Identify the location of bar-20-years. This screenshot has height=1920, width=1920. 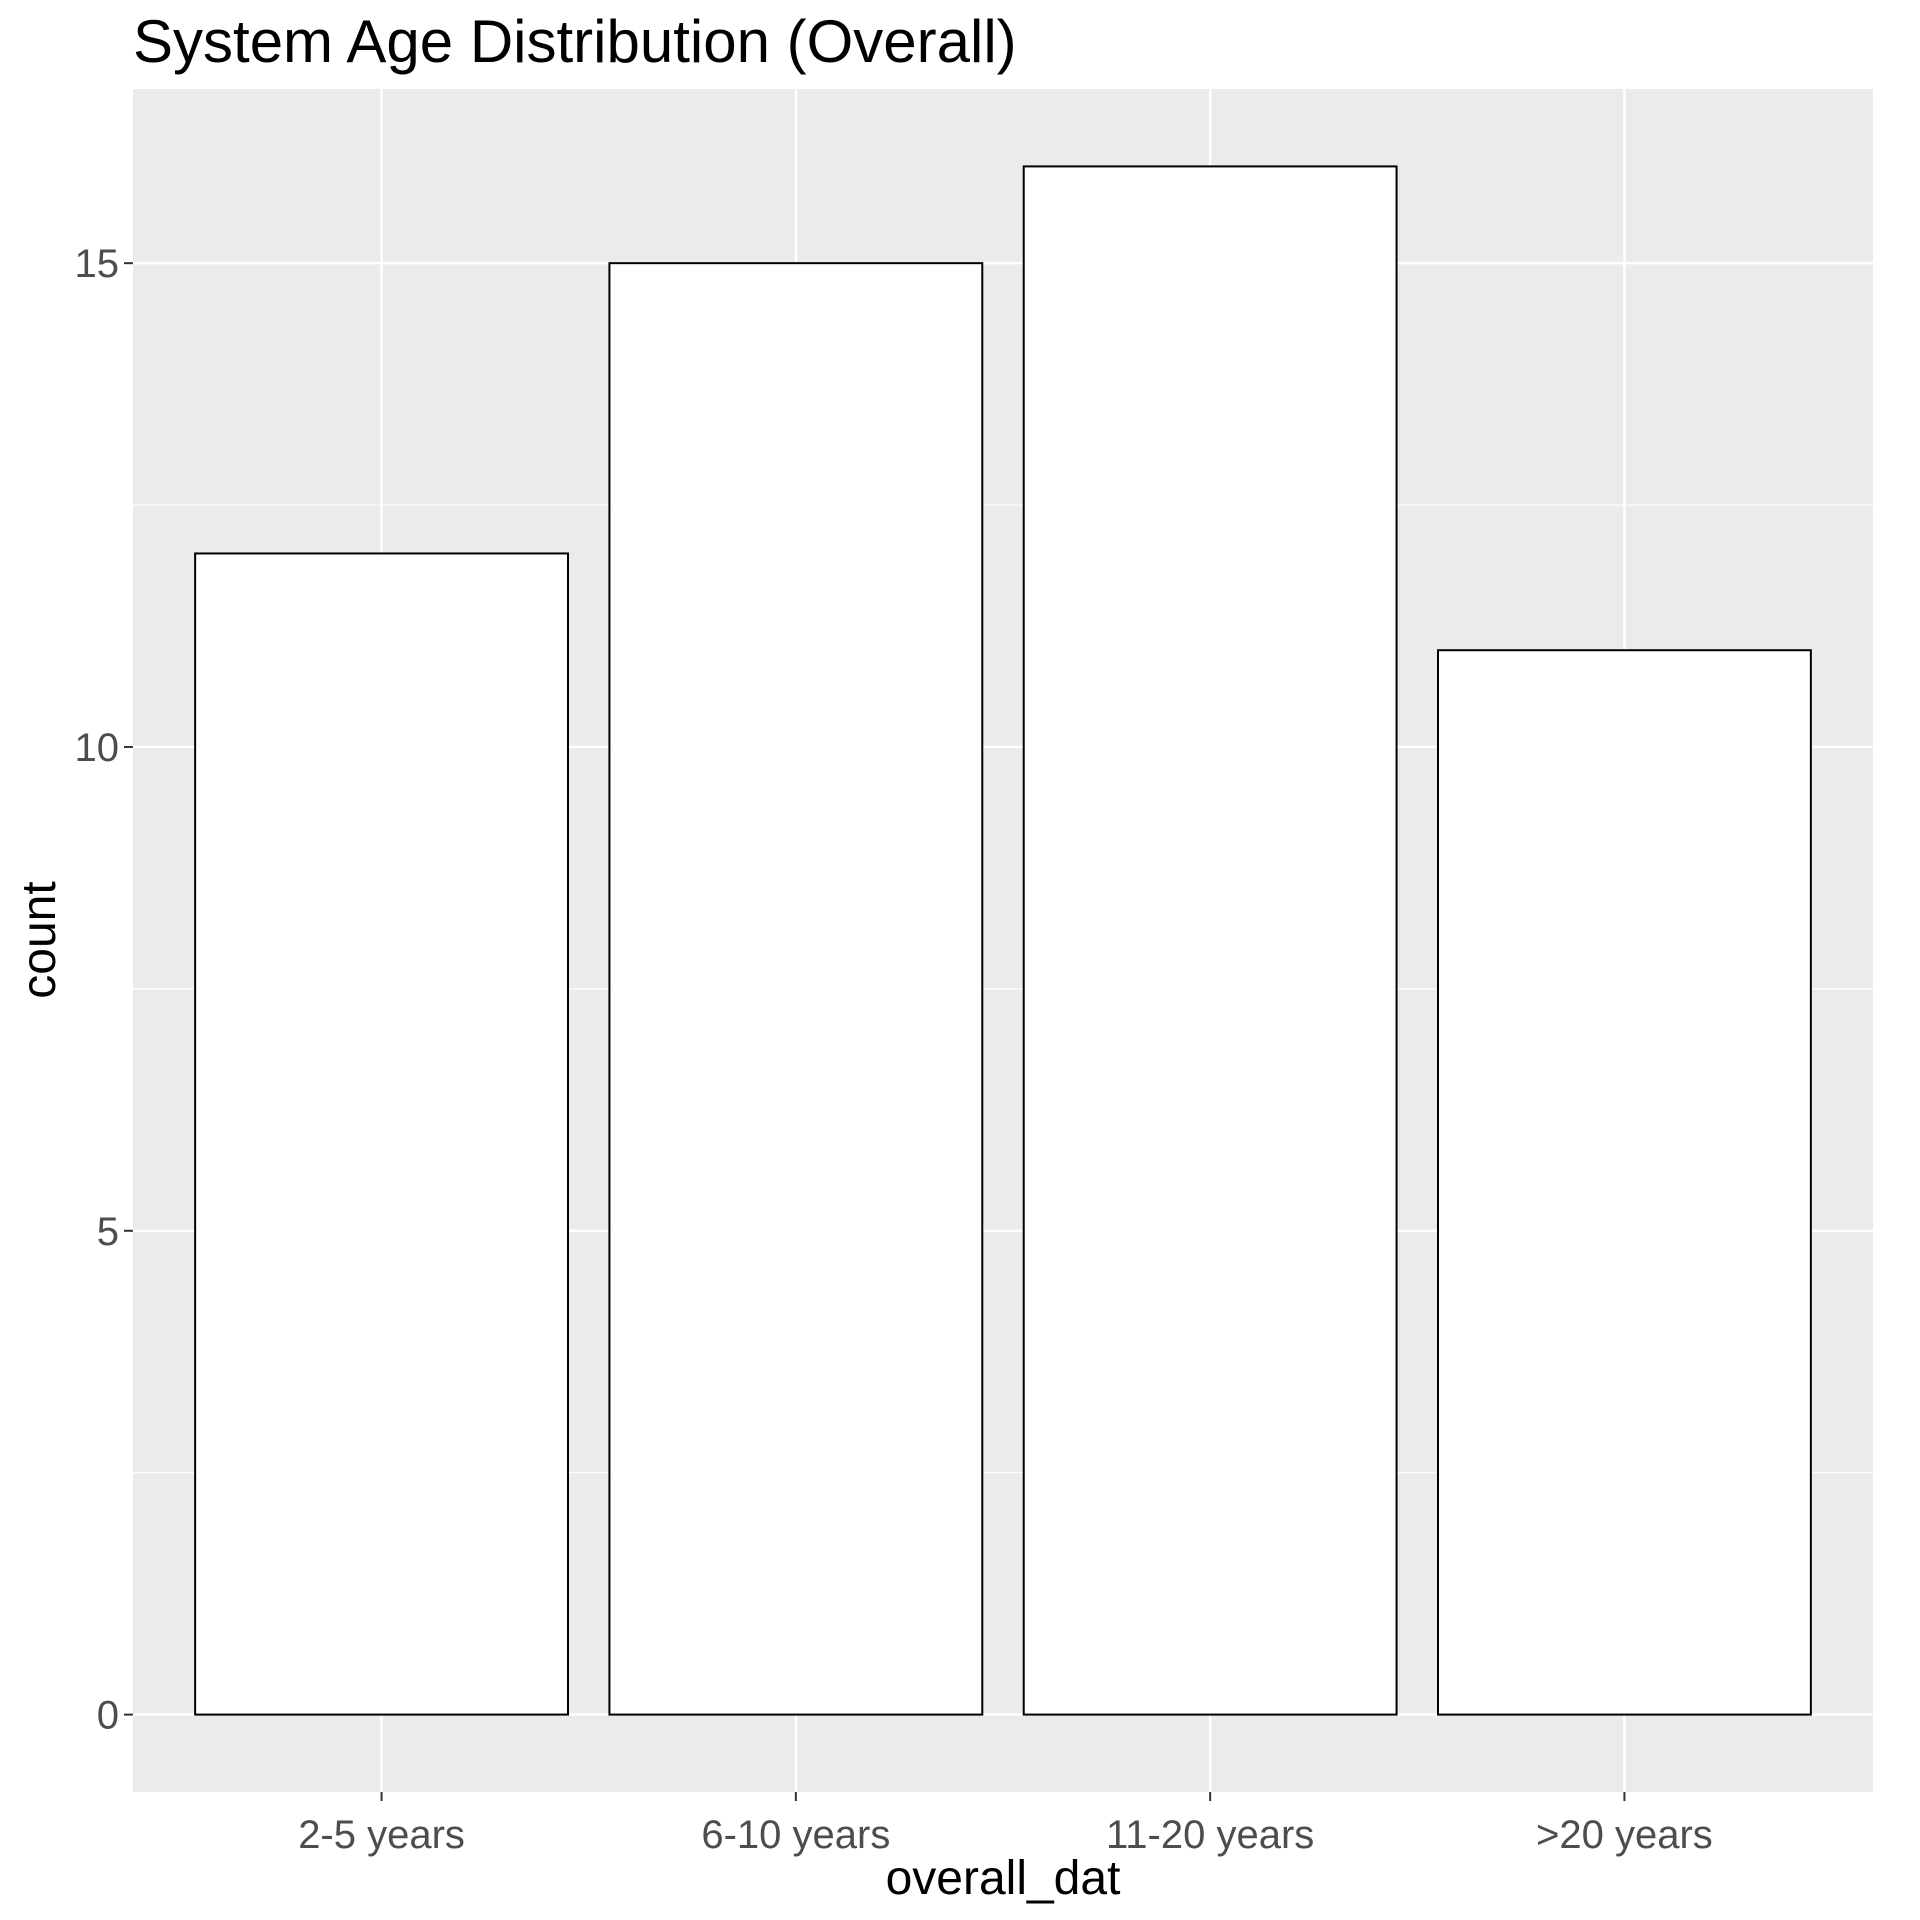
(1624, 1182).